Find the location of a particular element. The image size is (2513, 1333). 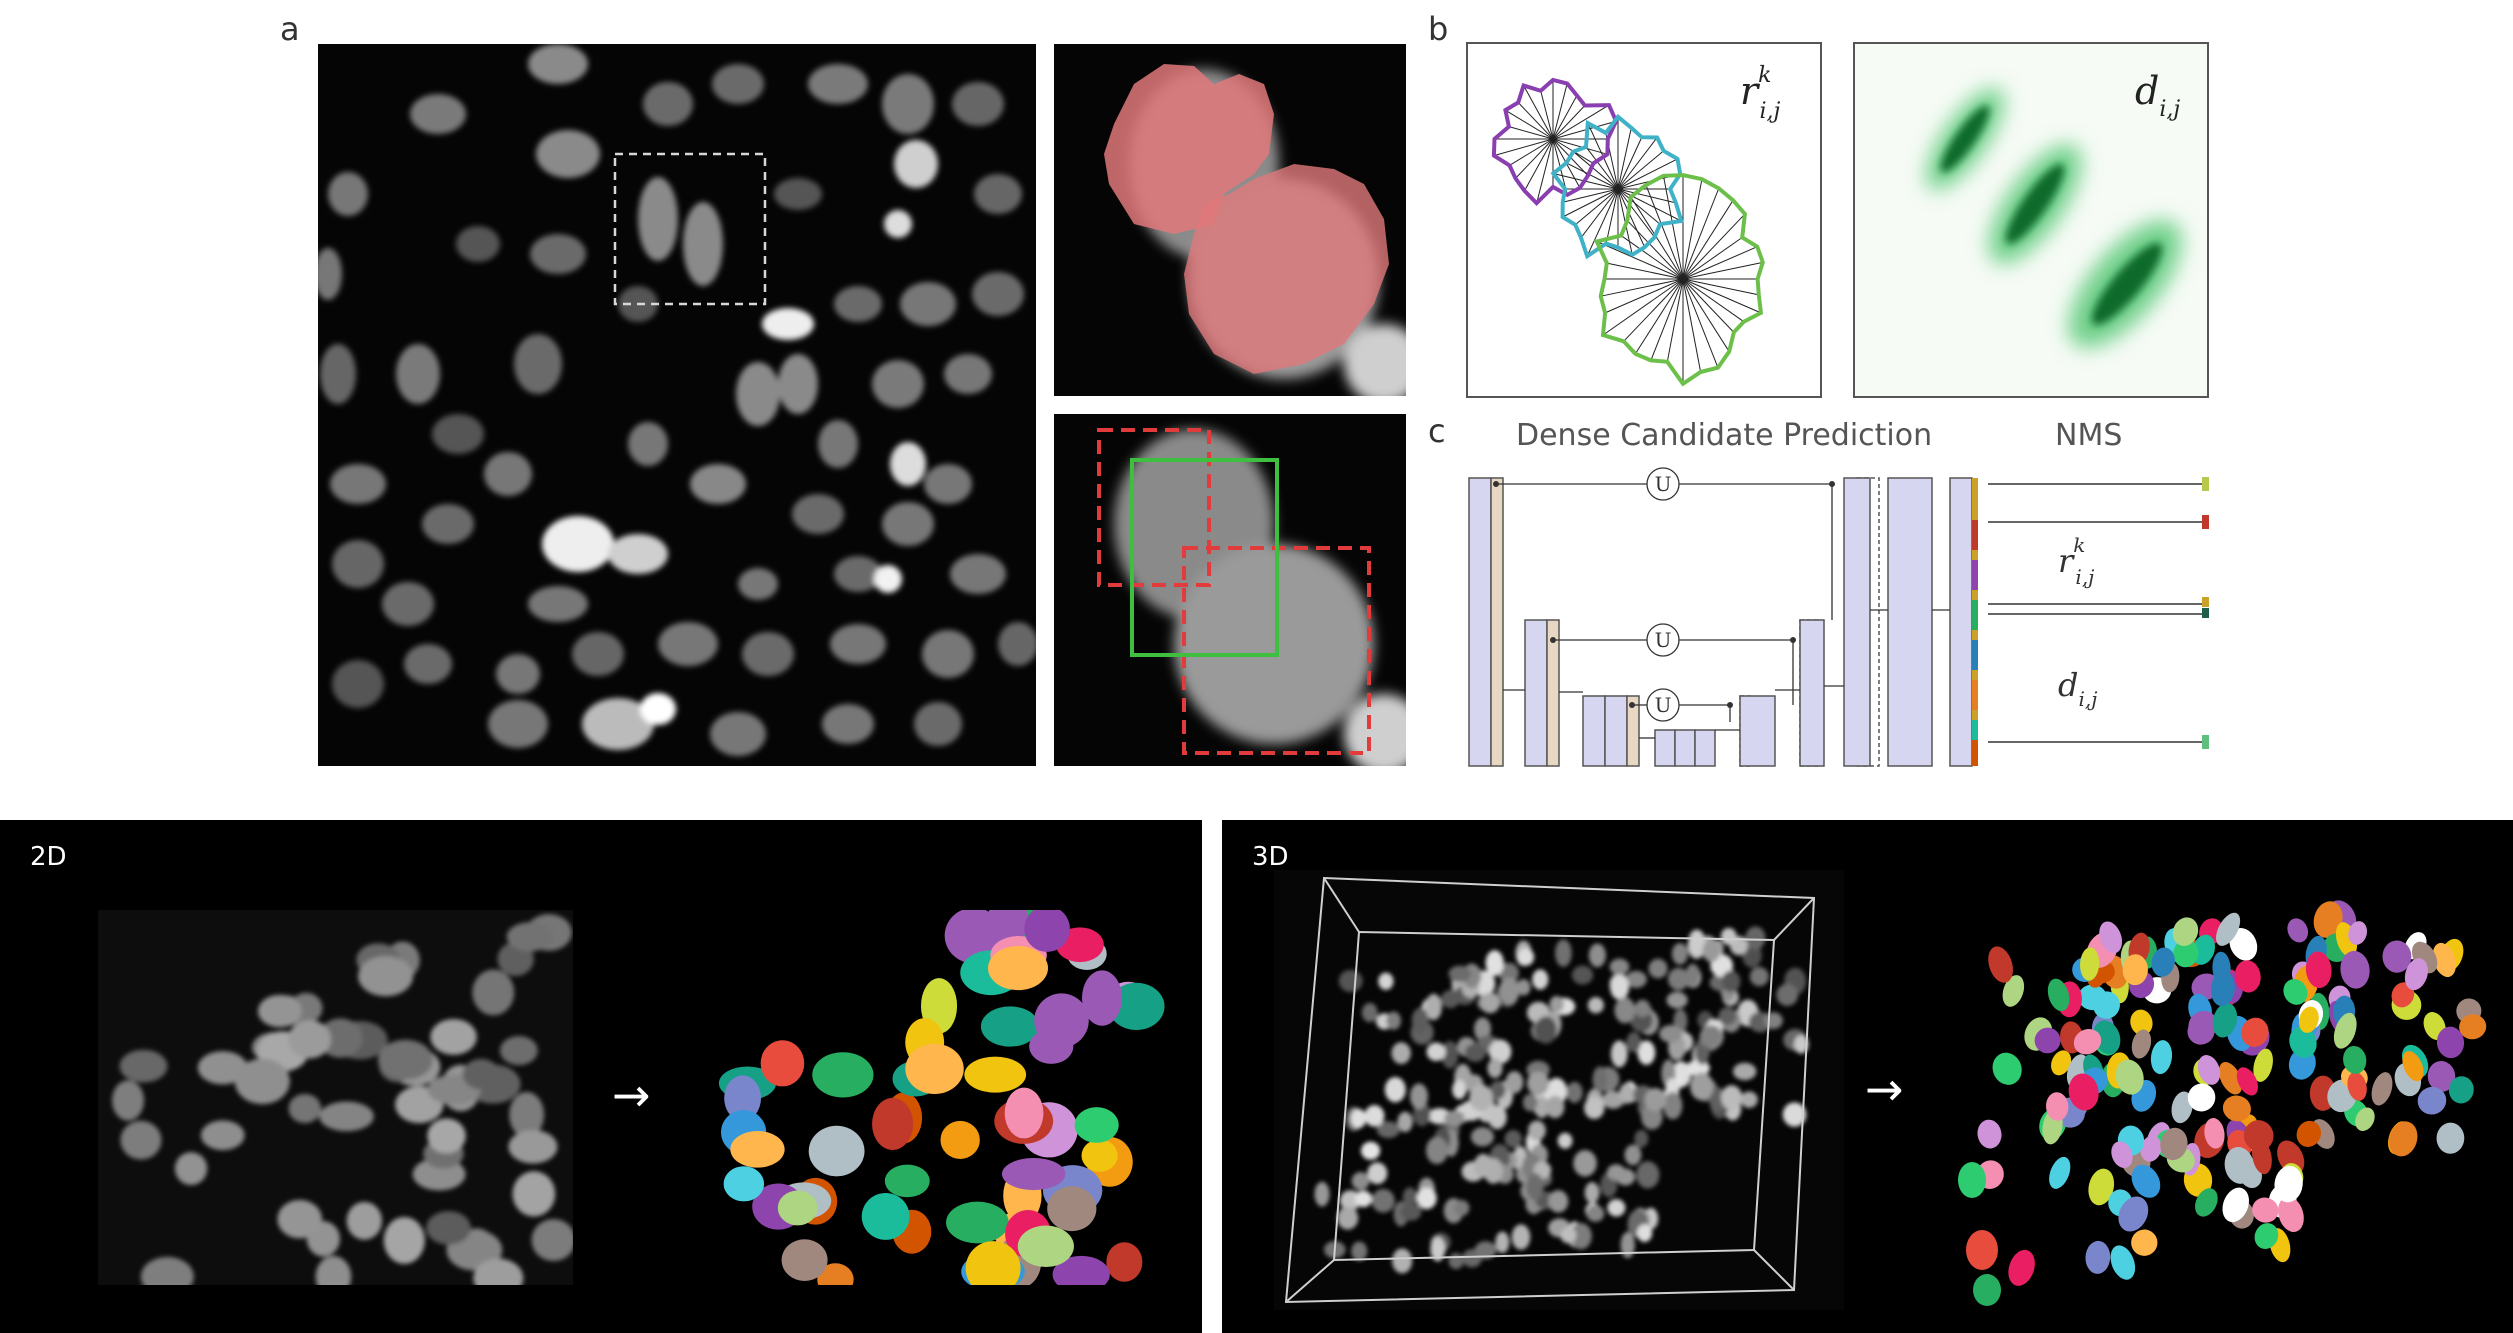

raw-3d-svg is located at coordinates (1550, 1090).